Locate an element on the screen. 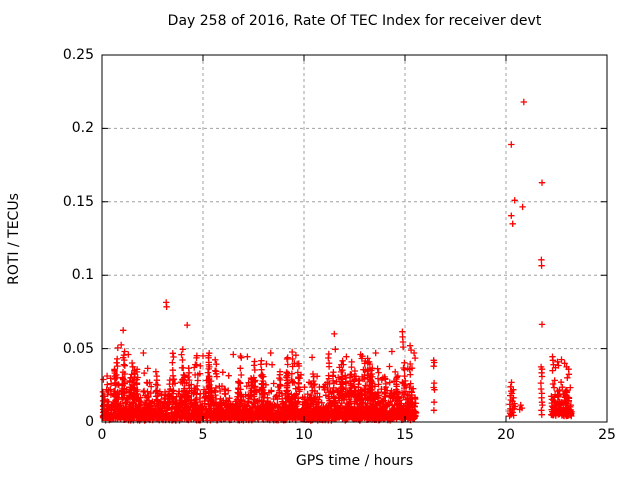 This screenshot has height=480, width=640. x-tick-label: 0 is located at coordinates (102, 435).